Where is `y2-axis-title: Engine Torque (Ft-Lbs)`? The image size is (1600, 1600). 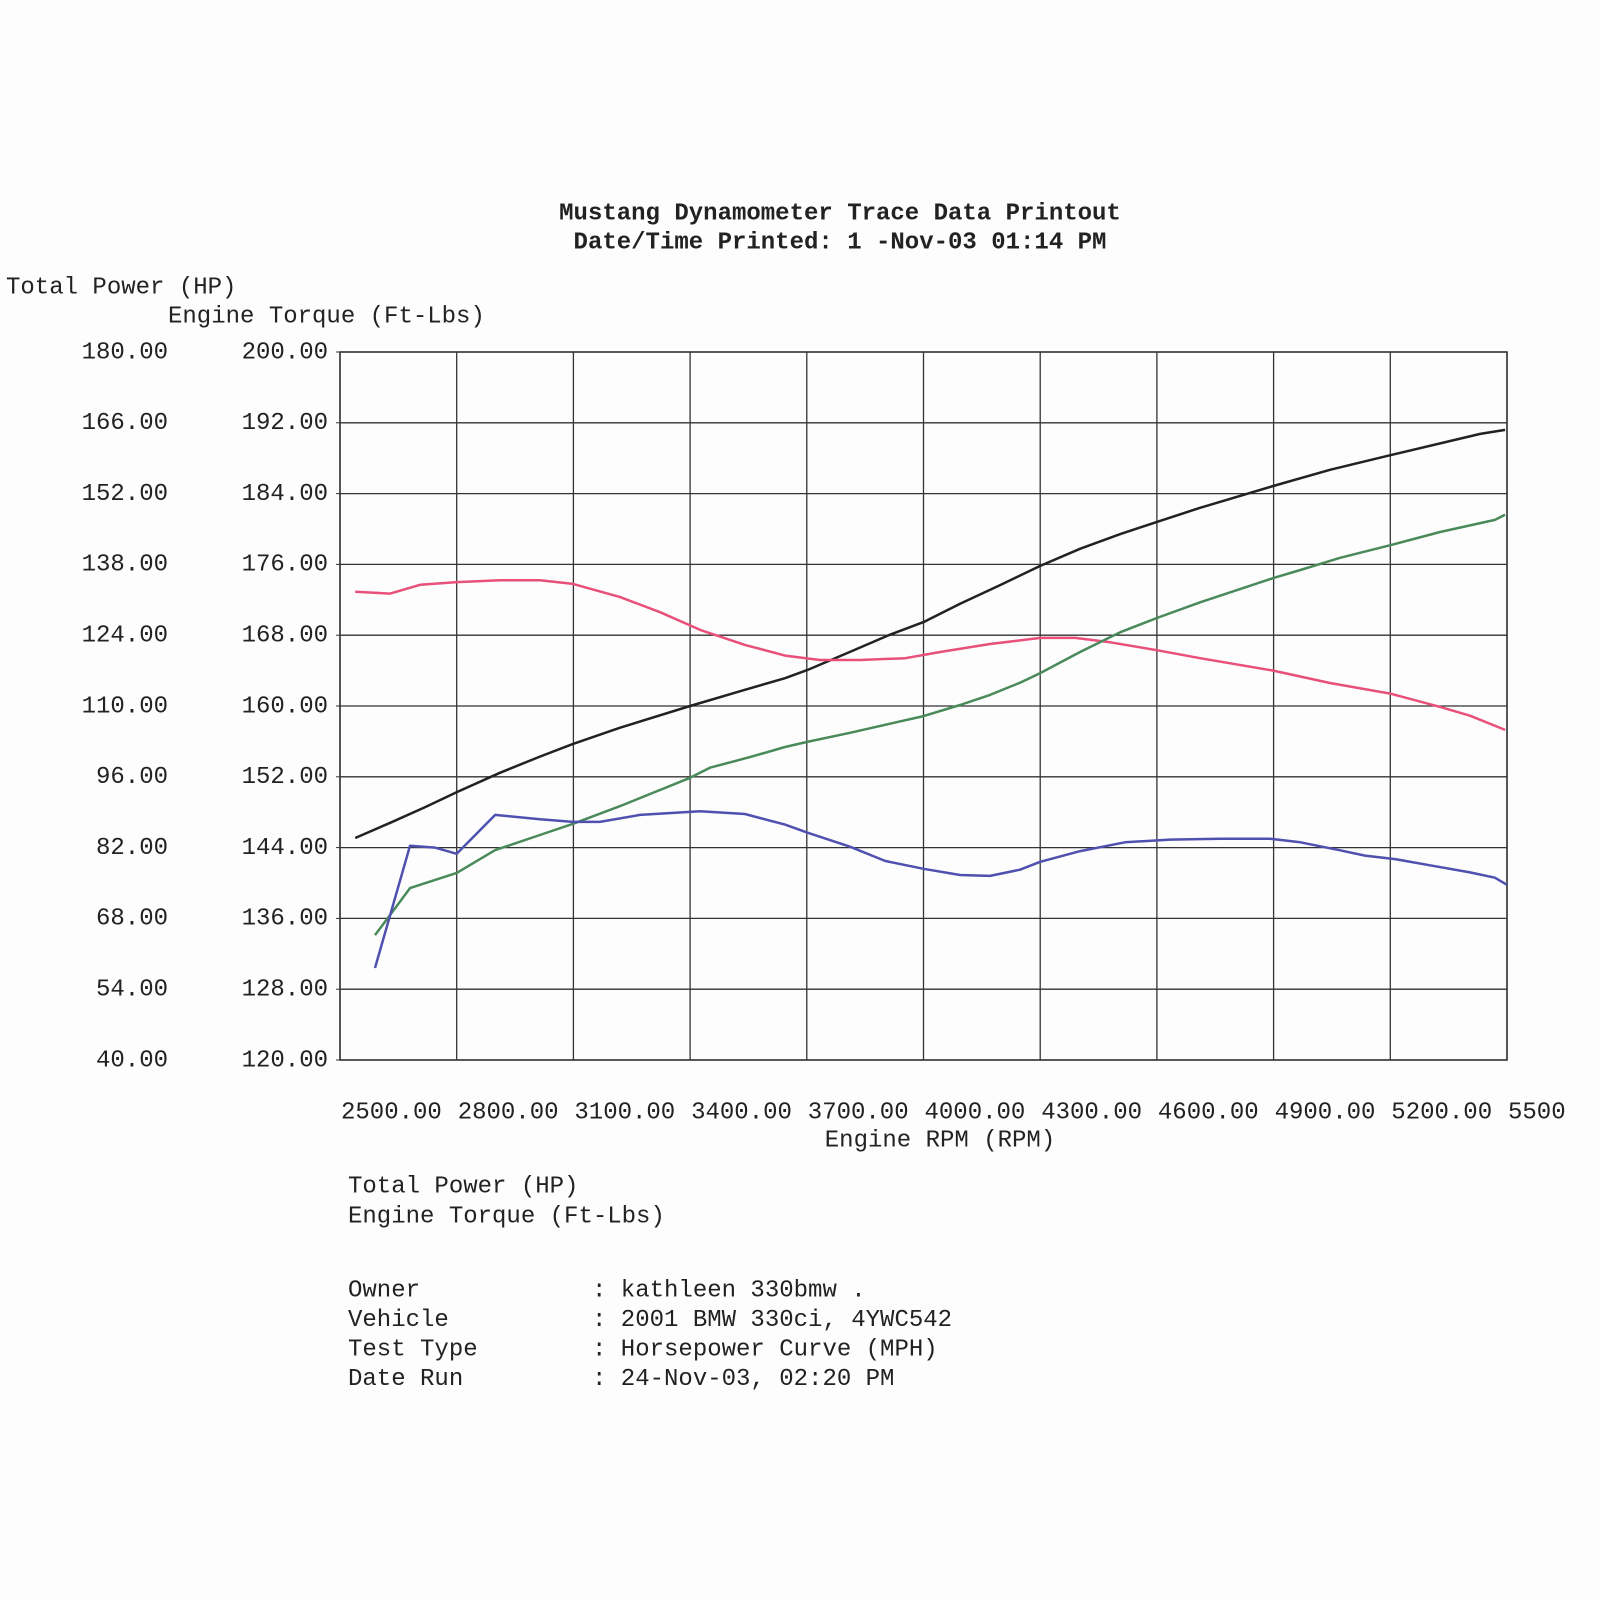 y2-axis-title: Engine Torque (Ft-Lbs) is located at coordinates (326, 316).